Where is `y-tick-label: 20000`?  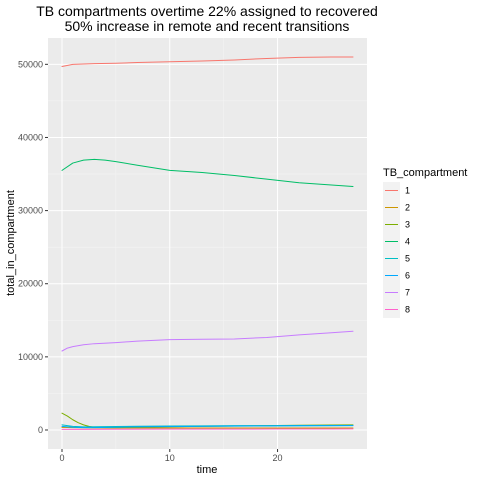
y-tick-label: 20000 is located at coordinates (30, 284).